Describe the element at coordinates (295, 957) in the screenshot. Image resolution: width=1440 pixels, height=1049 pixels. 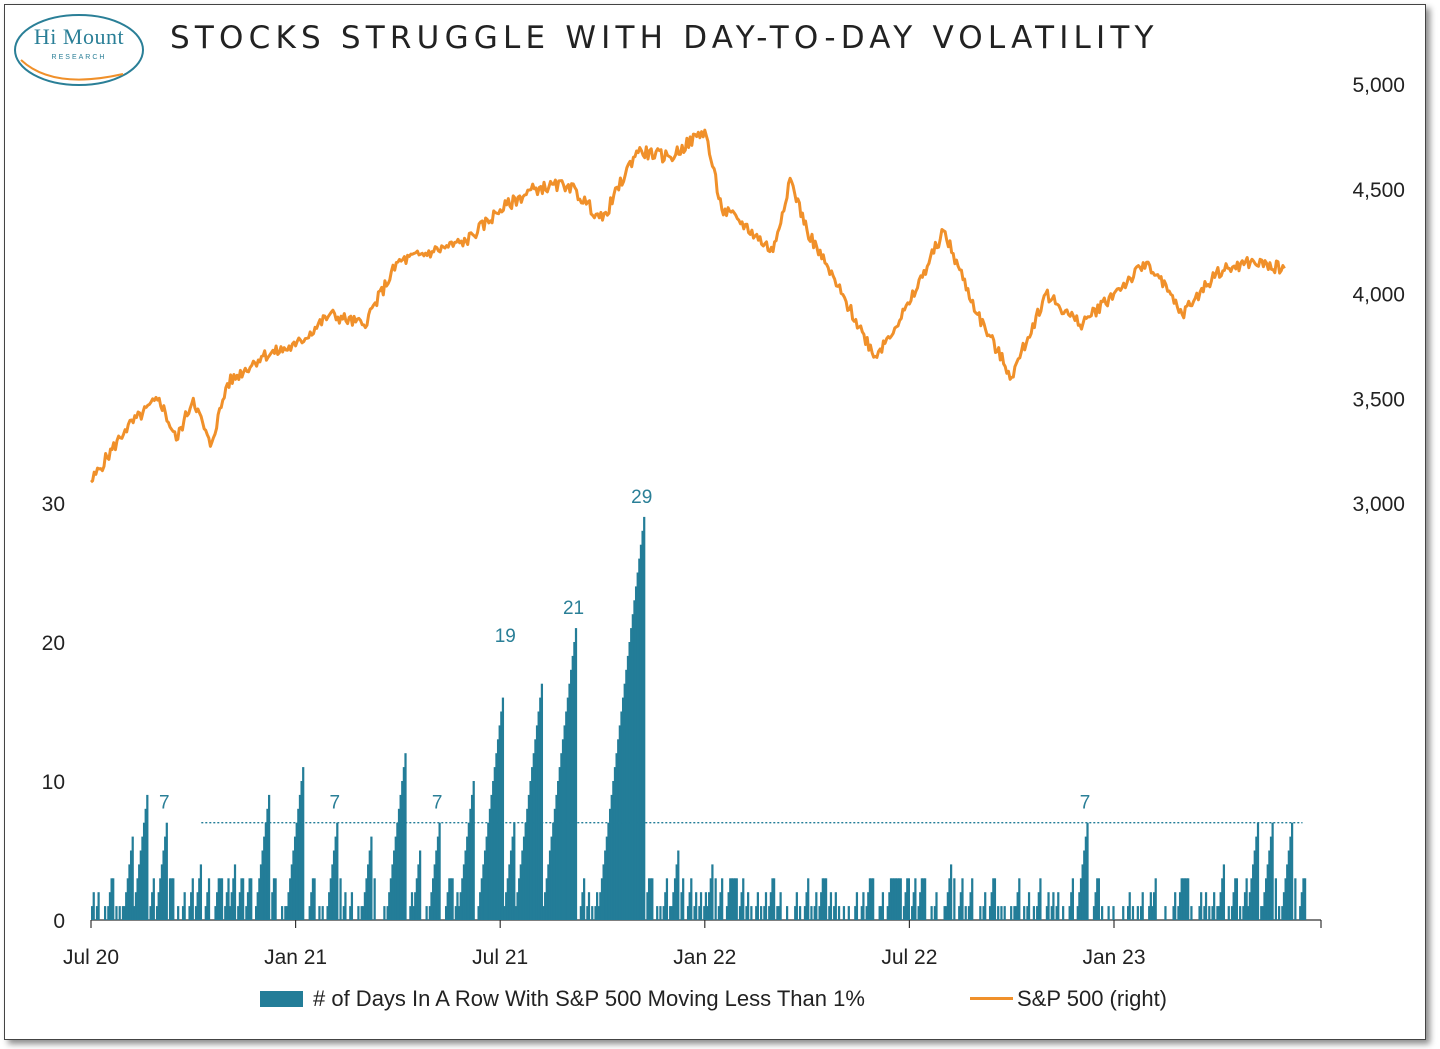
I see `x-tick-label: Jan 21` at that location.